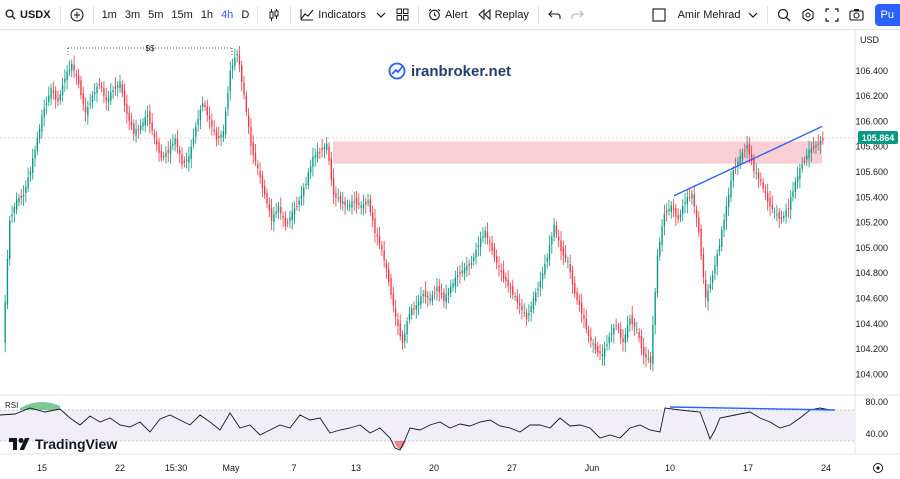  Describe the element at coordinates (670, 468) in the screenshot. I see `time-tick: 10` at that location.